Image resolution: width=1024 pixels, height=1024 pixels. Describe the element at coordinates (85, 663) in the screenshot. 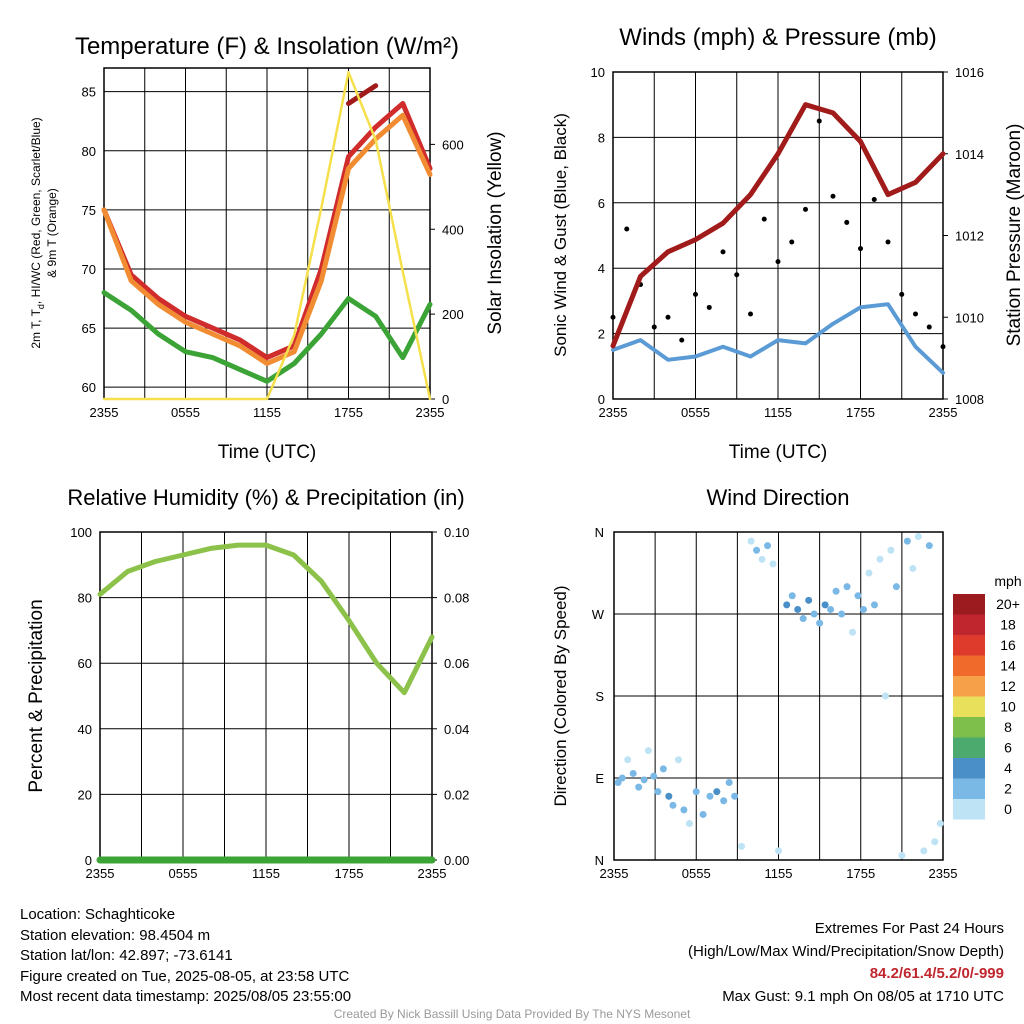

I see `y-tick-label: 60` at that location.